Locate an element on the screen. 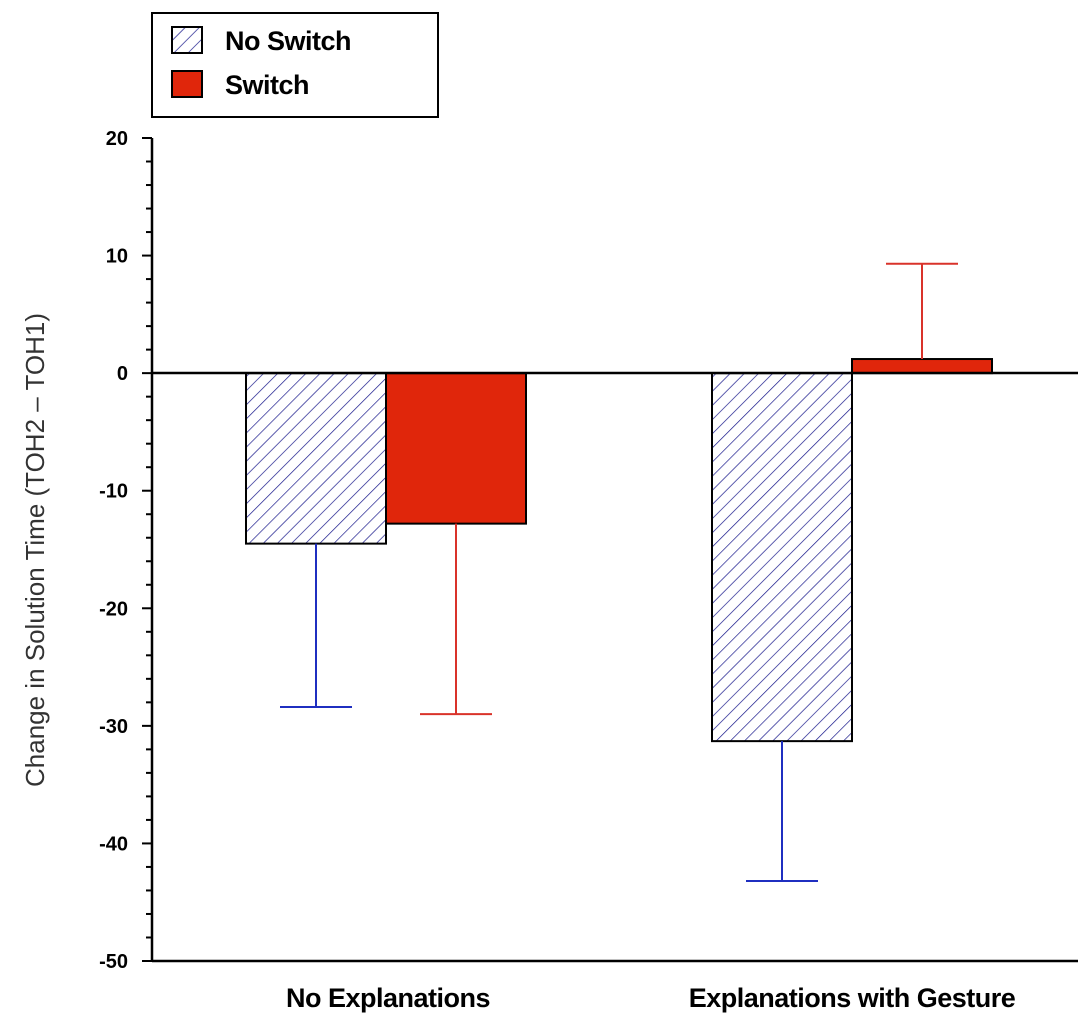  legend-swatch-no-switch is located at coordinates (187, 40).